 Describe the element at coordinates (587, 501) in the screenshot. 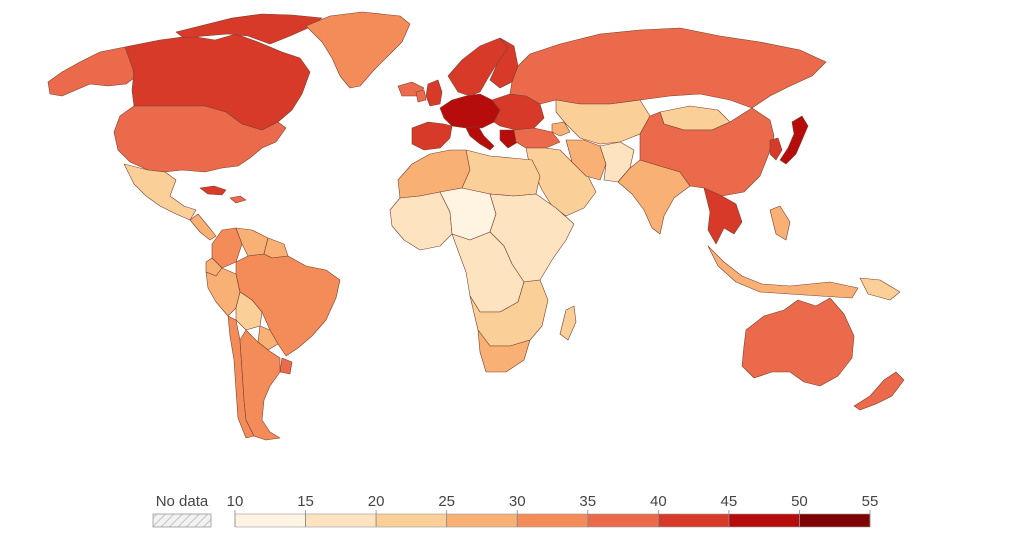

I see `legend-tick-label: 35` at that location.